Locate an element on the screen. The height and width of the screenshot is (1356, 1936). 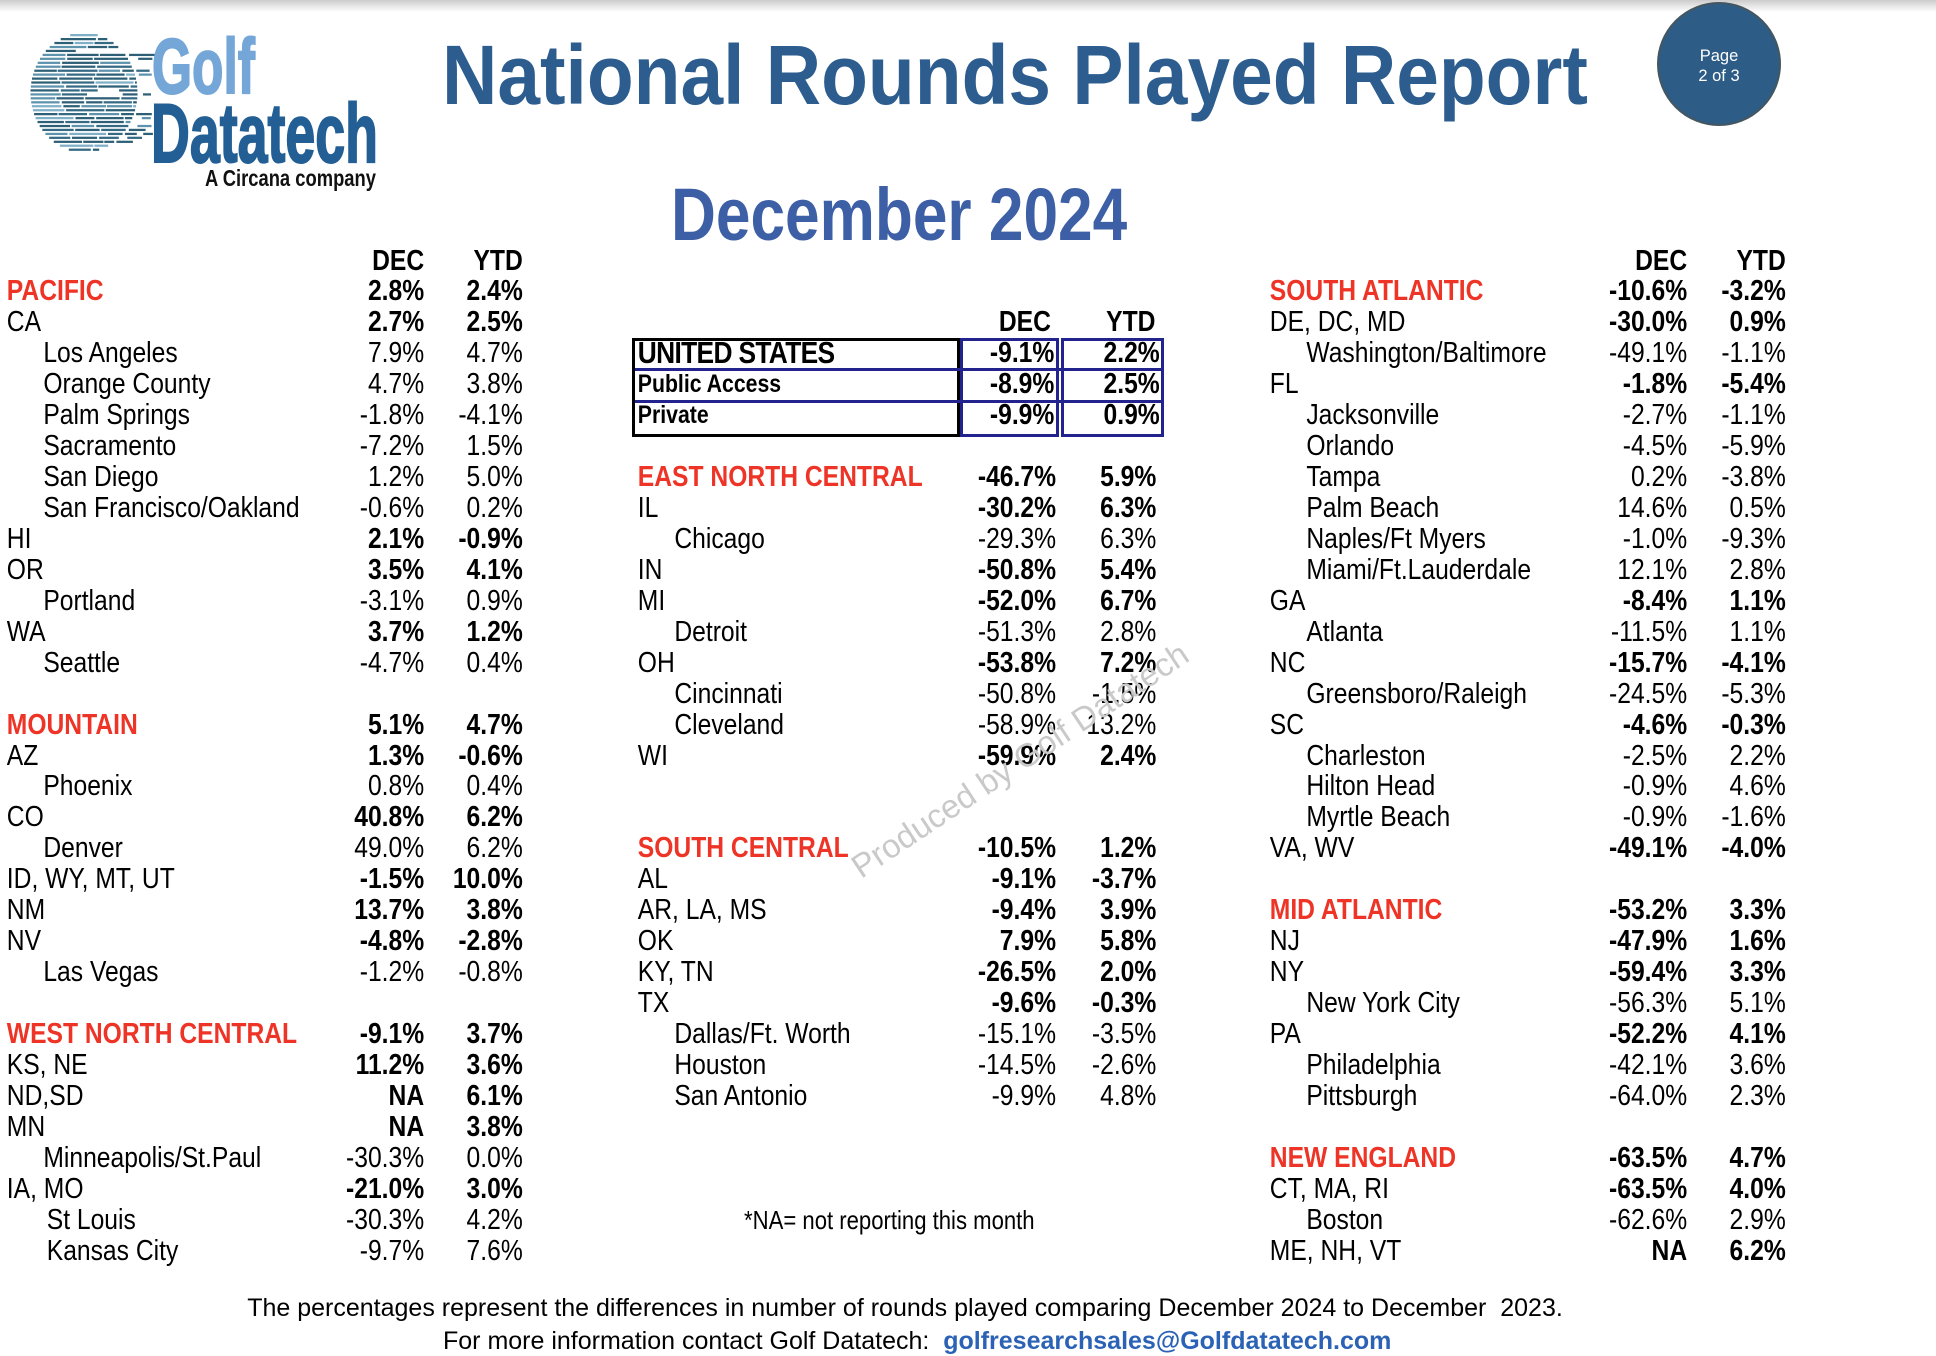
svg-text: Datatech is located at coordinates (264, 133).